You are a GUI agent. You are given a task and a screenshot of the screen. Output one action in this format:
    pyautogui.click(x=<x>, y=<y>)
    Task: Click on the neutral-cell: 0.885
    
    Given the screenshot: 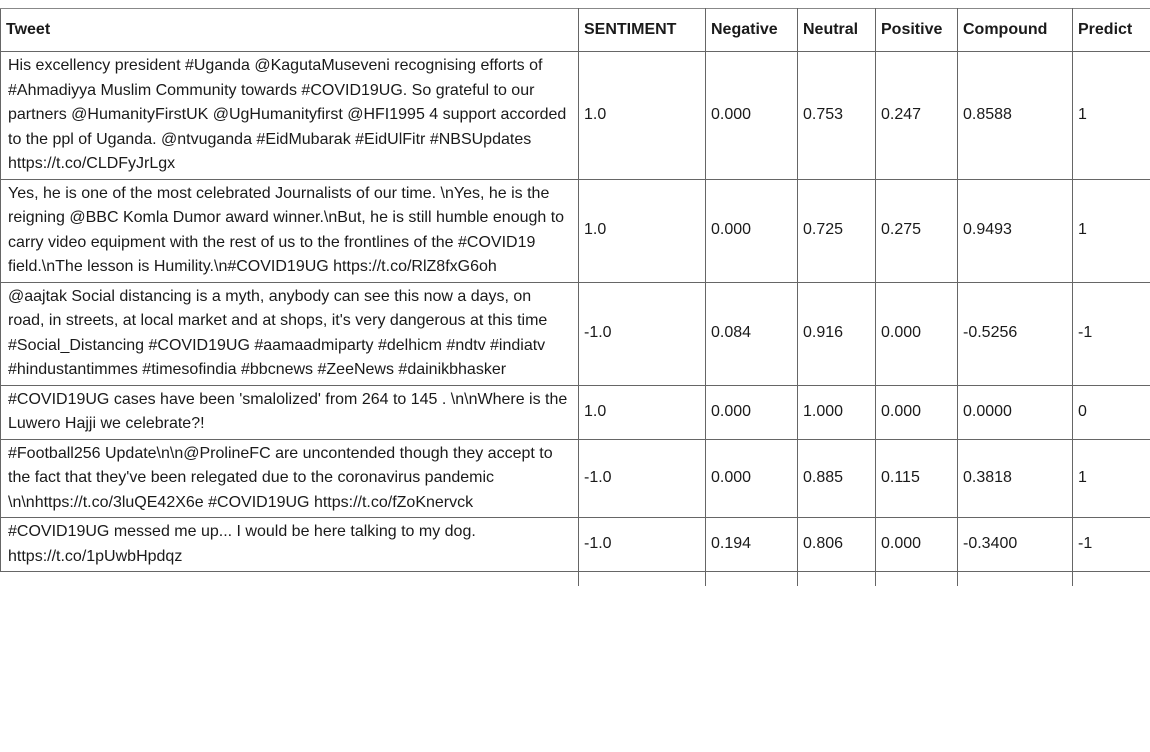 What is the action you would take?
    pyautogui.click(x=836, y=478)
    